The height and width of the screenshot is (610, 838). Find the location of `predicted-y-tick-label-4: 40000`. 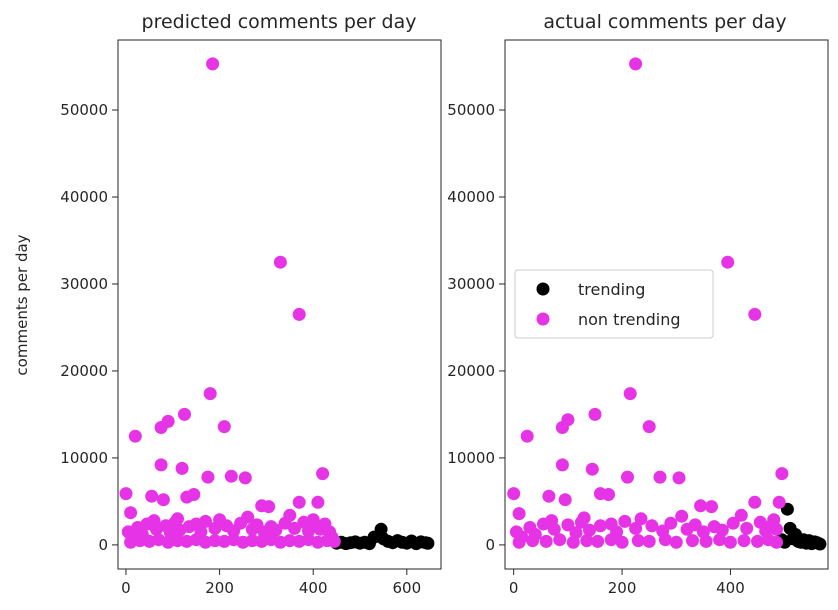

predicted-y-tick-label-4: 40000 is located at coordinates (84, 197).